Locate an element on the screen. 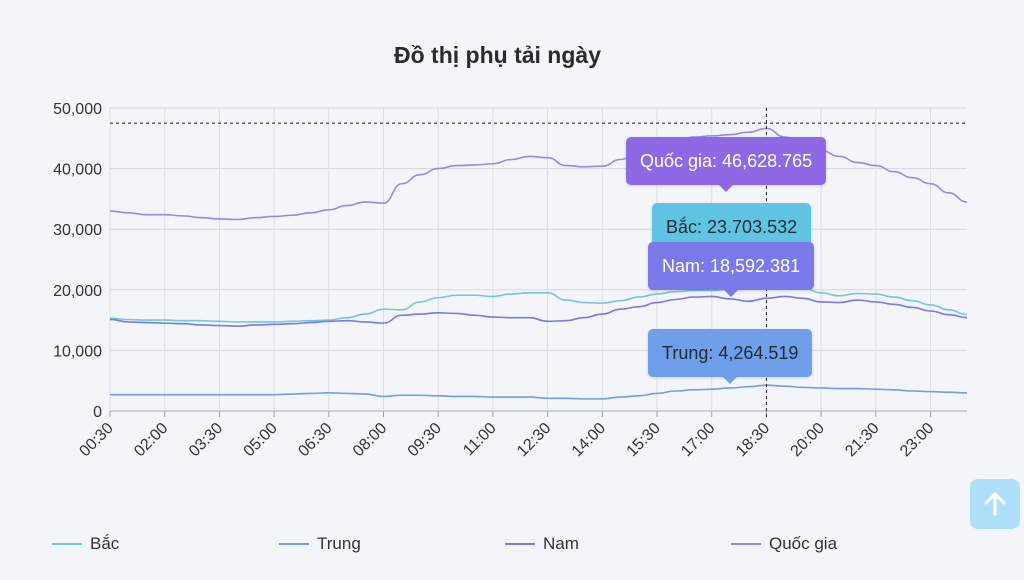  y-tick-label: 10,000 is located at coordinates (77, 351).